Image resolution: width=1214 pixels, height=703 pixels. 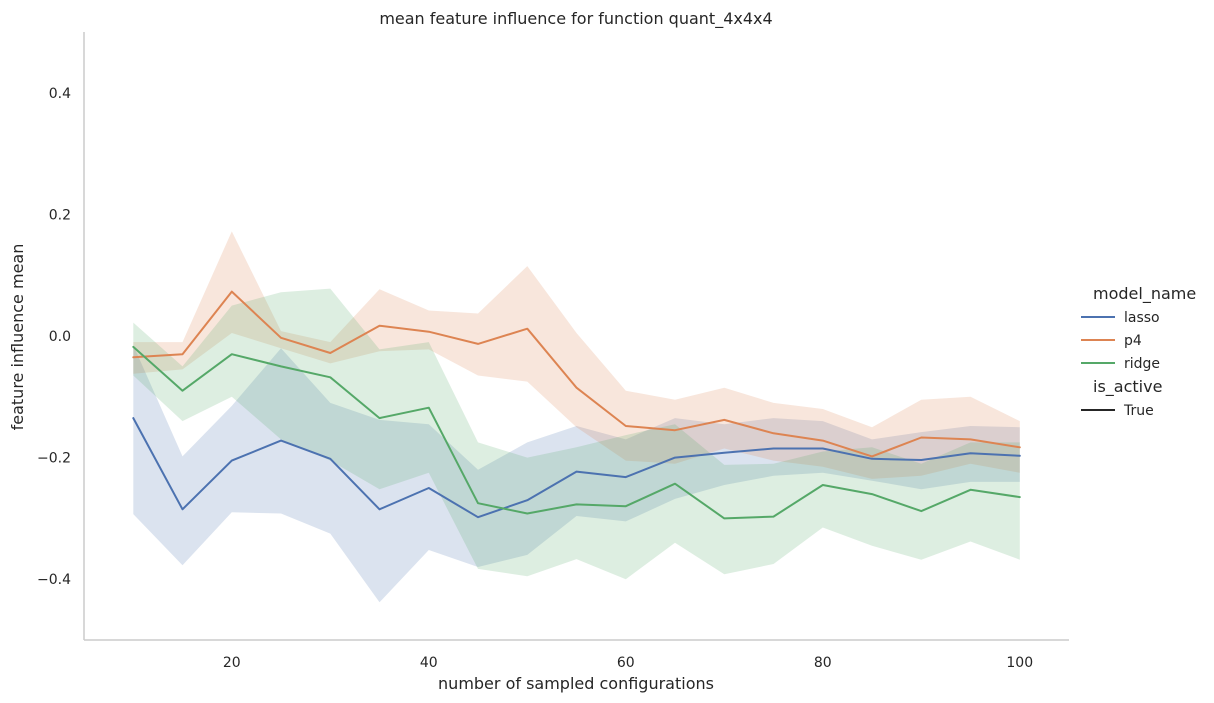 What do you see at coordinates (576, 683) in the screenshot?
I see `x-axis-label: number of sampled configurations` at bounding box center [576, 683].